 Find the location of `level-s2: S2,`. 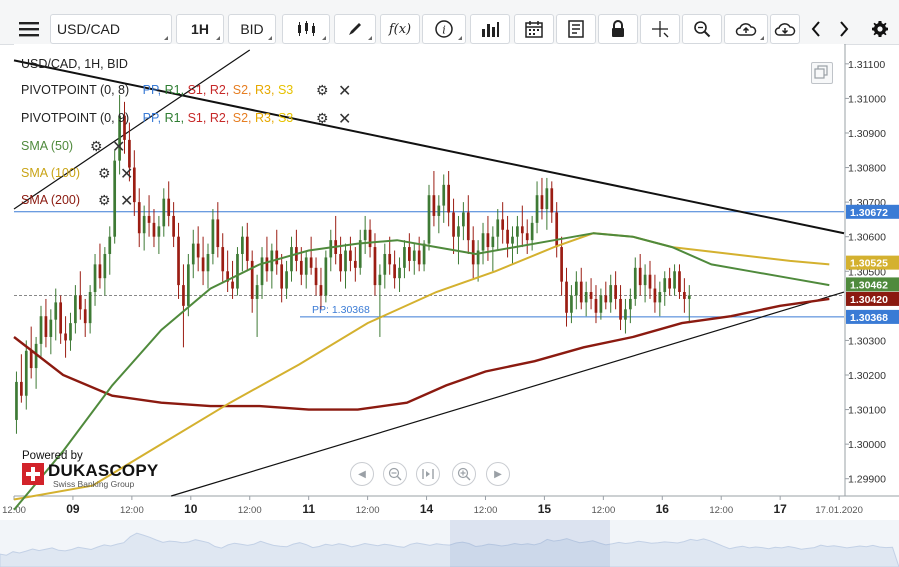

level-s2: S2, is located at coordinates (242, 90).